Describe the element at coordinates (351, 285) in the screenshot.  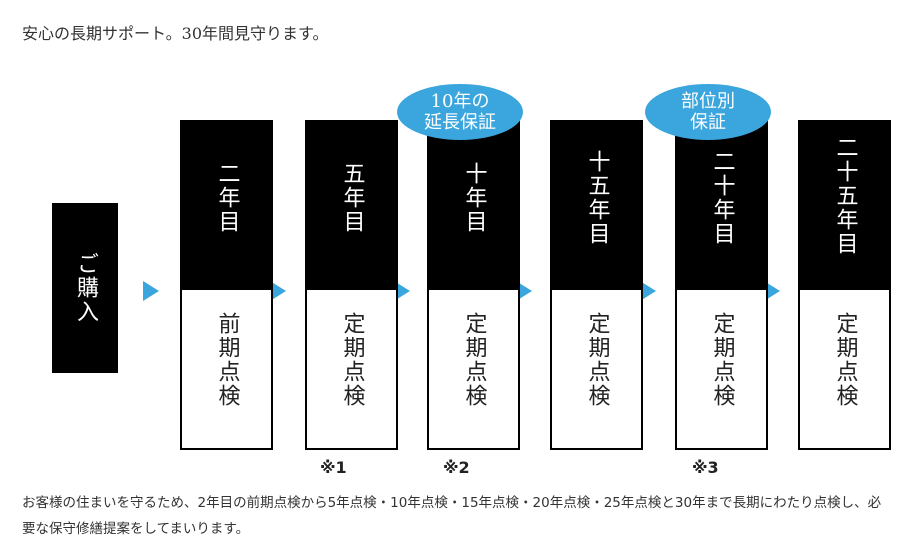
I see `milestone-column: 五年目 定期点検` at that location.